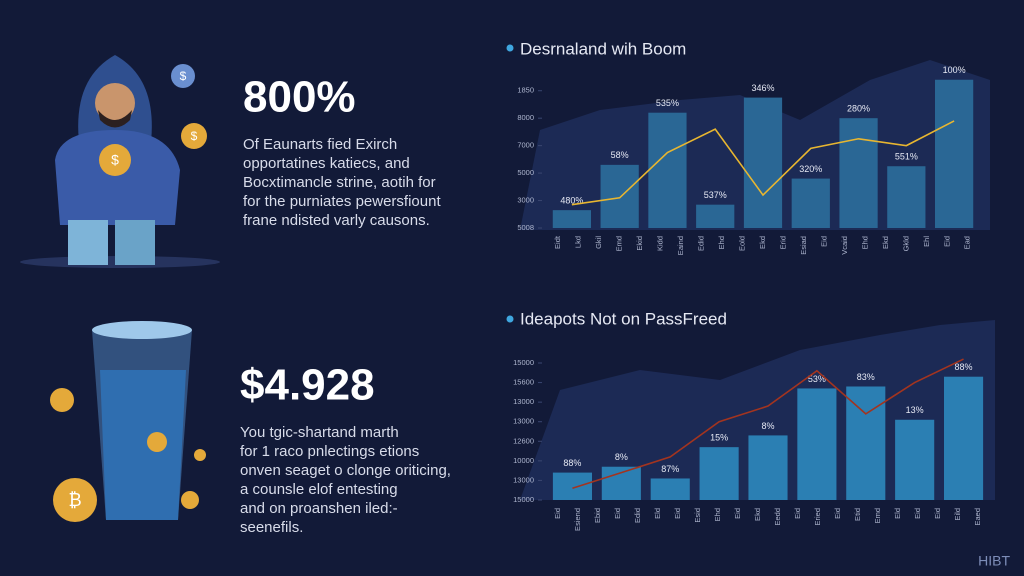 The width and height of the screenshot is (1024, 576). What do you see at coordinates (329, 451) in the screenshot?
I see `body-line: for 1 raco pnlectings etions` at bounding box center [329, 451].